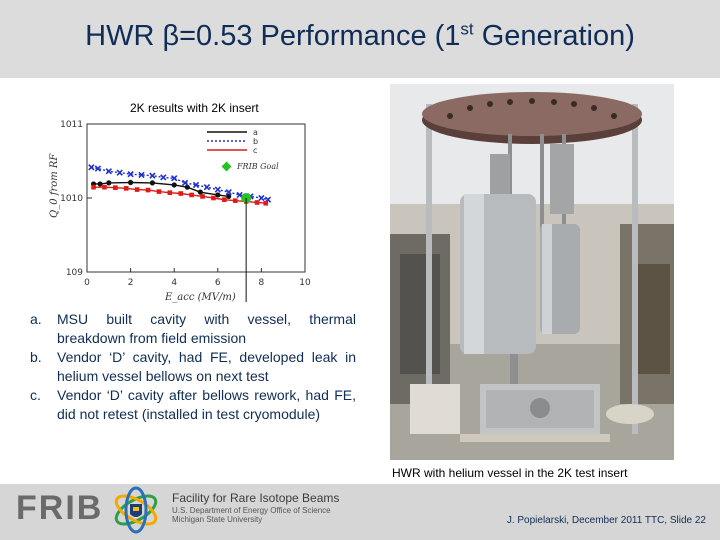  I want to click on y-tick-label: 1010, so click(71, 199).